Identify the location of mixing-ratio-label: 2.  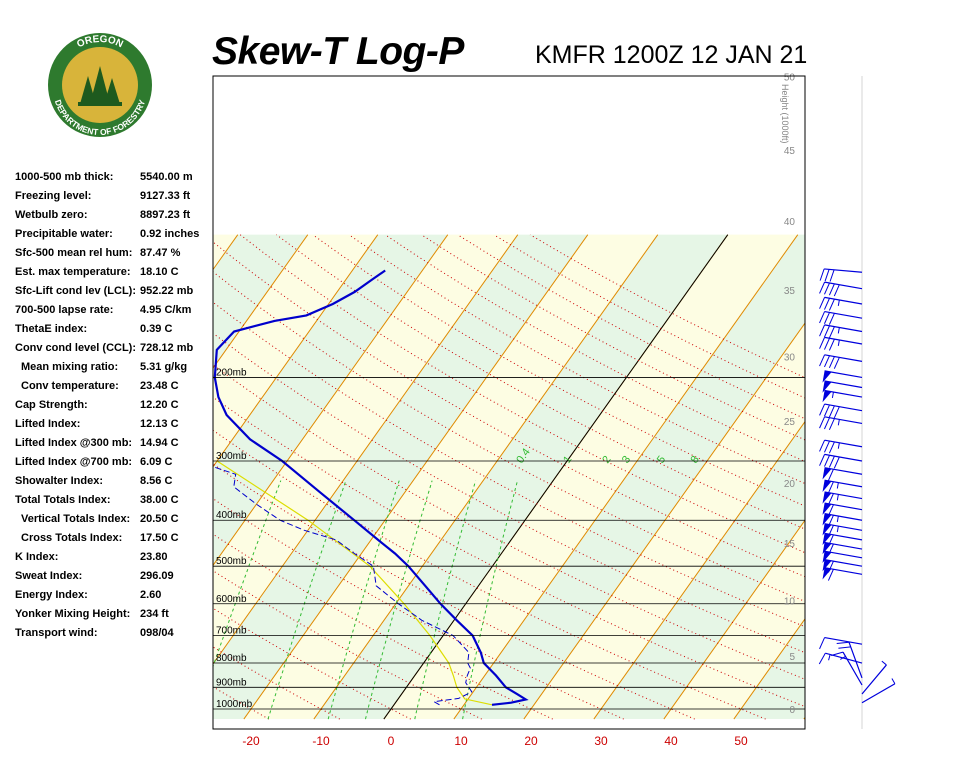
(606, 460).